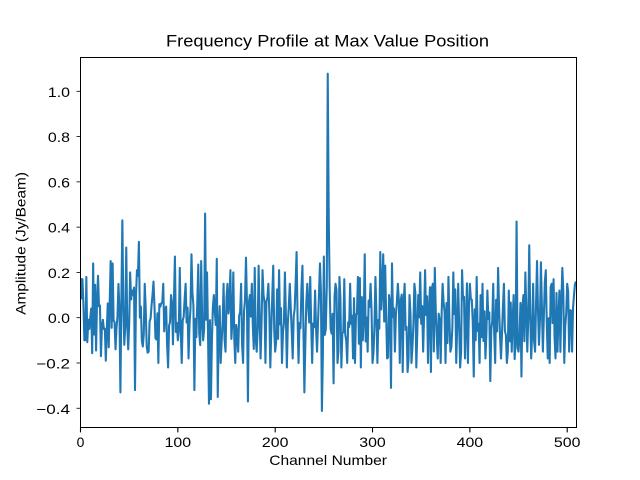  What do you see at coordinates (372, 442) in the screenshot?
I see `svg-text: 300` at bounding box center [372, 442].